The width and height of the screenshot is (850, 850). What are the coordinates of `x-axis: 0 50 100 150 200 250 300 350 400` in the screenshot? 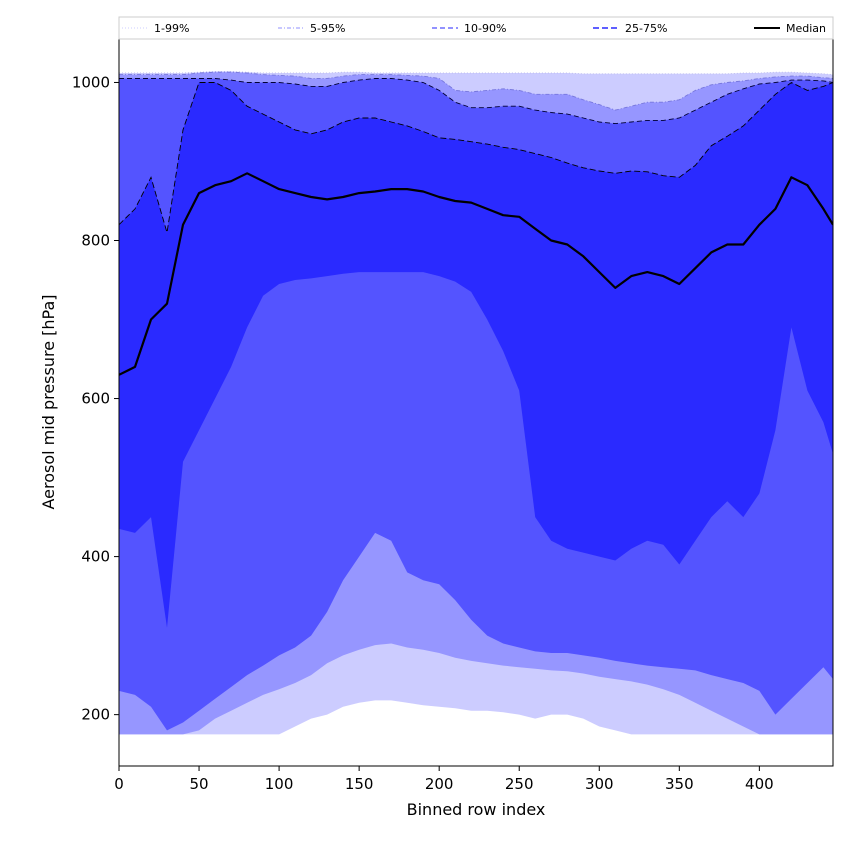 It's located at (444, 779).